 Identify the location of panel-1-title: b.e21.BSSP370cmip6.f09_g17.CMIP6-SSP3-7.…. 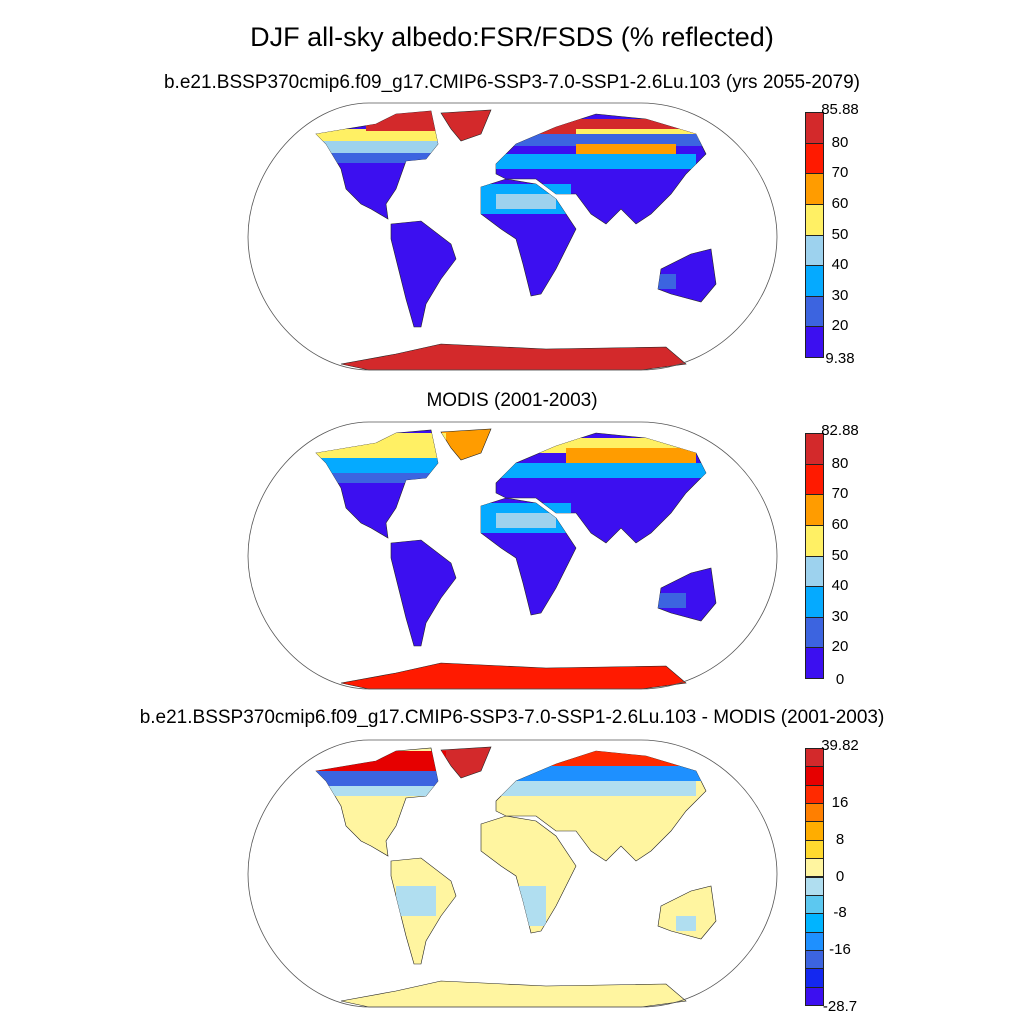
(512, 82).